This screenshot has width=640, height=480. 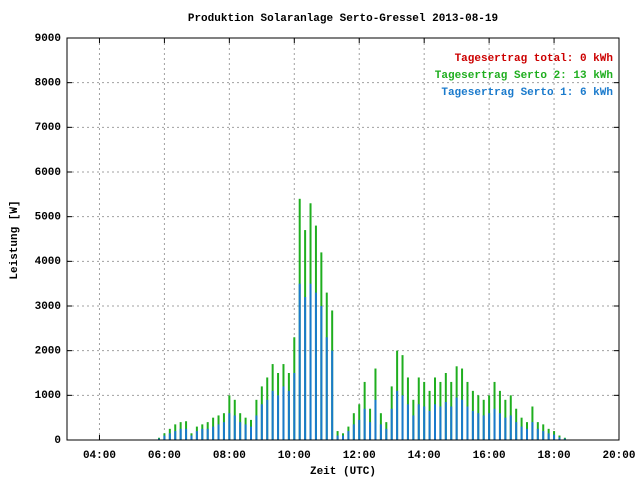 I want to click on y-tick-label: 7000, so click(x=48, y=128).